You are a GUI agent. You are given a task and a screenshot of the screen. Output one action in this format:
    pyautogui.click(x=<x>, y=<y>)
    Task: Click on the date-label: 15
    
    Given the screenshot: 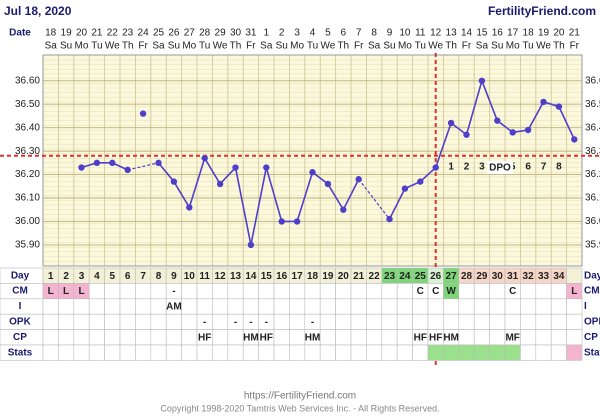 What is the action you would take?
    pyautogui.click(x=482, y=33)
    